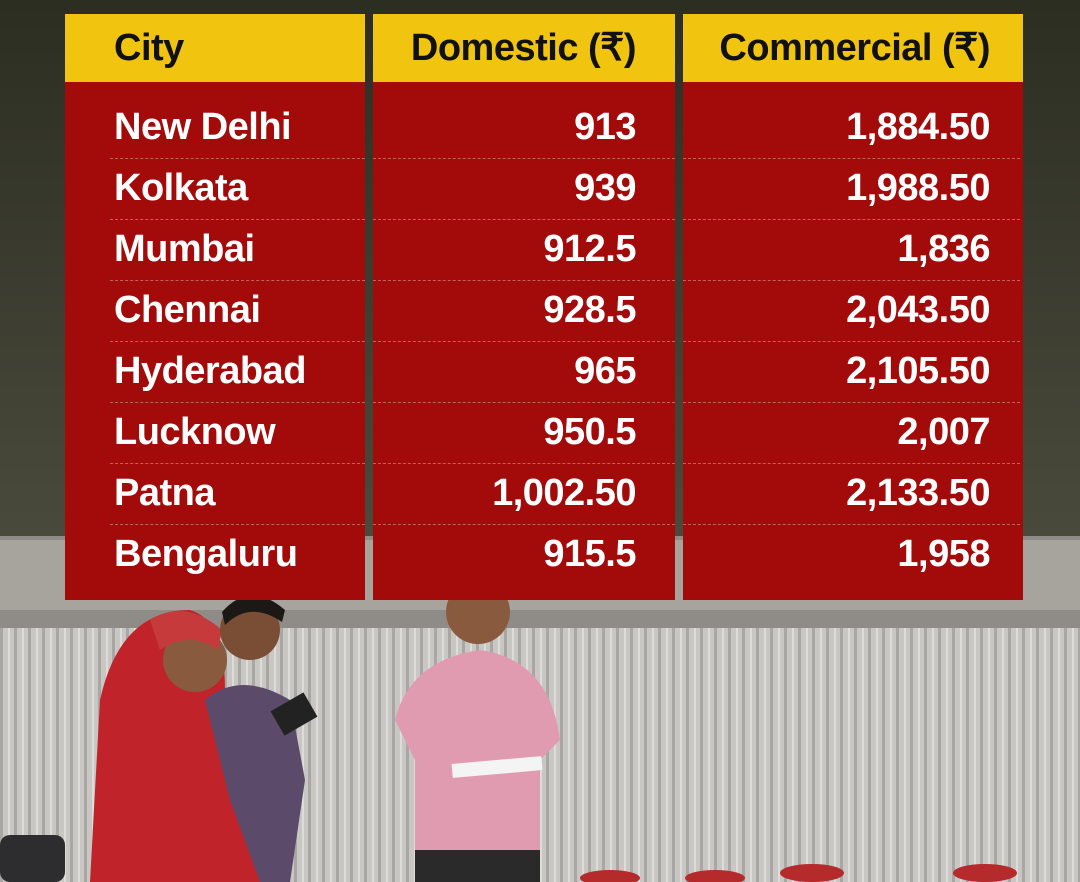  Describe the element at coordinates (943, 432) in the screenshot. I see `price-cell: 2,007` at that location.